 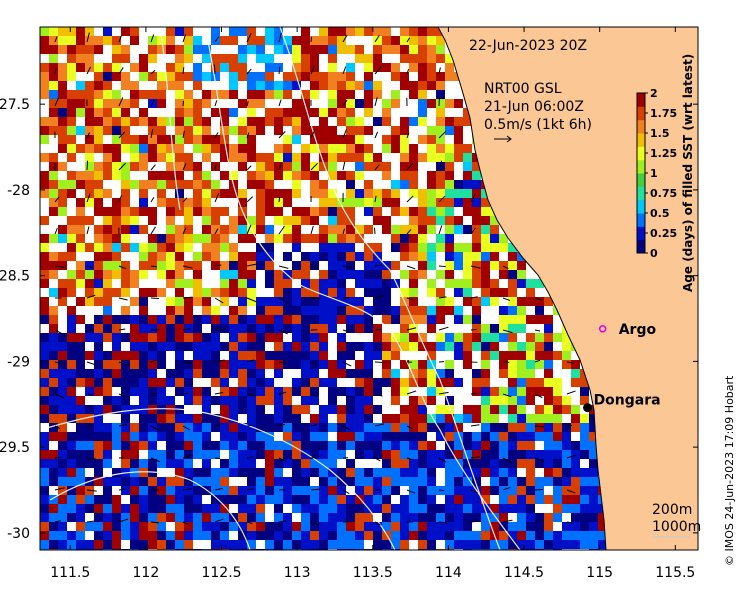 I want to click on colorbar-swatch, so click(x=641, y=193).